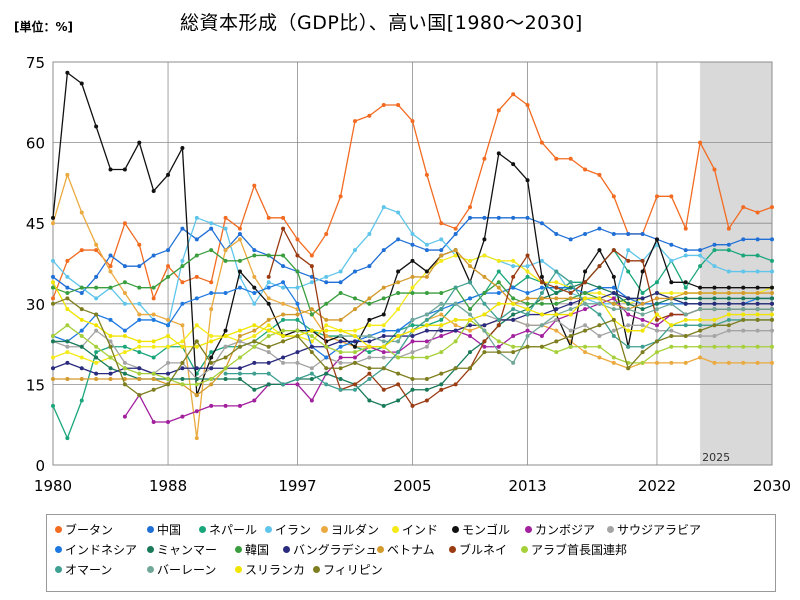  What do you see at coordinates (233, 530) in the screenshot?
I see `legend-label: ネパール` at bounding box center [233, 530].